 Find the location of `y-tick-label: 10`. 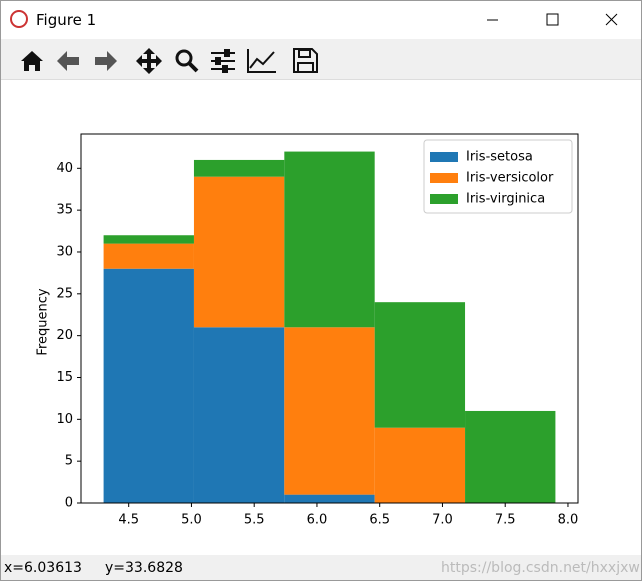

y-tick-label: 10 is located at coordinates (64, 419).